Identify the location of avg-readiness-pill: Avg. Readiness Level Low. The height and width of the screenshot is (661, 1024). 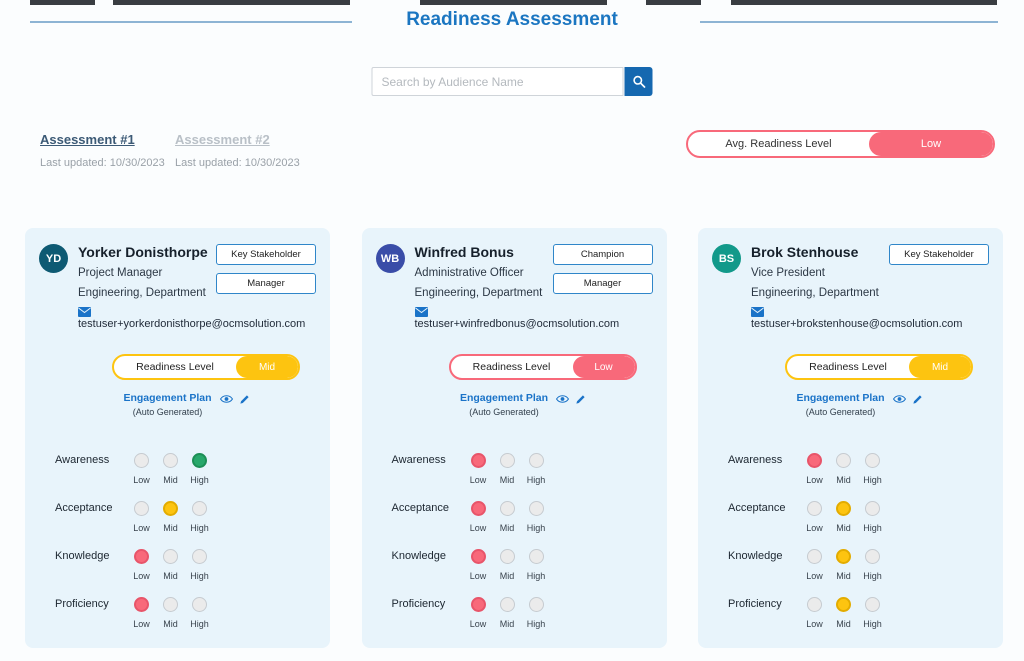
(840, 144).